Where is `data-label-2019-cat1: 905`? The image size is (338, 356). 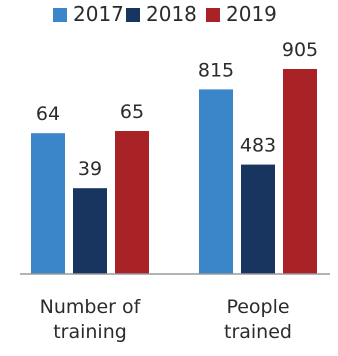
data-label-2019-cat1: 905 is located at coordinates (300, 50).